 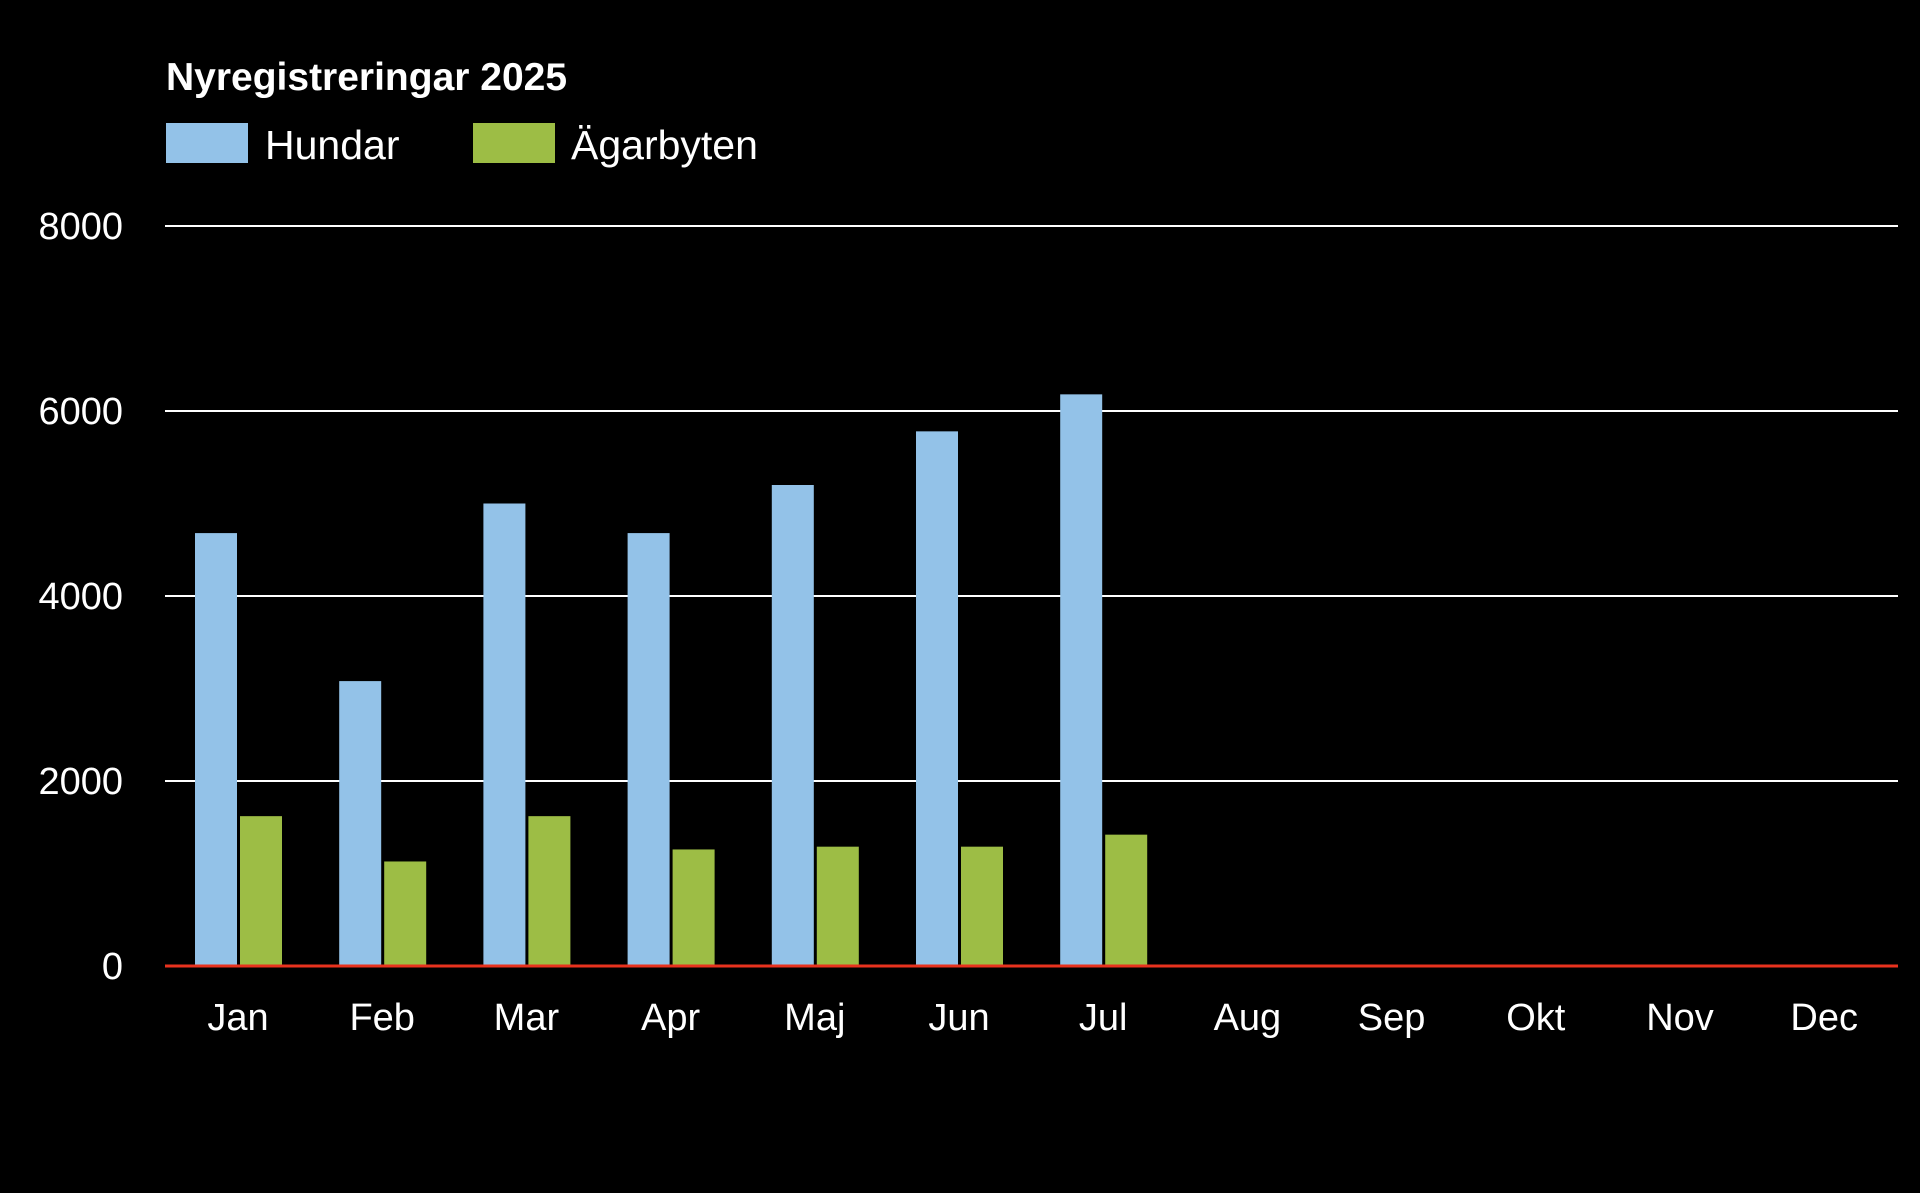 I want to click on legend-swatch-agarbyten, so click(x=514, y=143).